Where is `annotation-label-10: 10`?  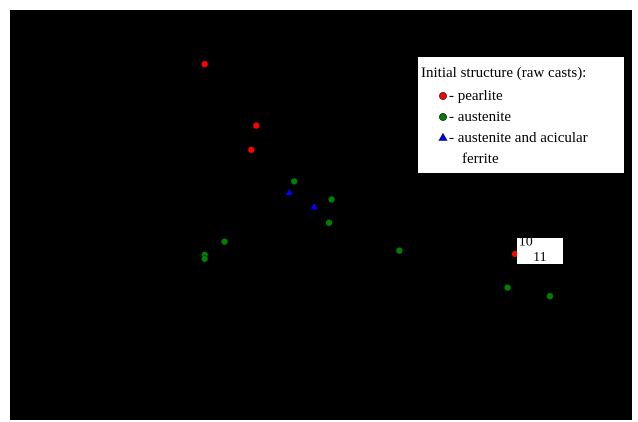
annotation-label-10: 10 is located at coordinates (526, 241).